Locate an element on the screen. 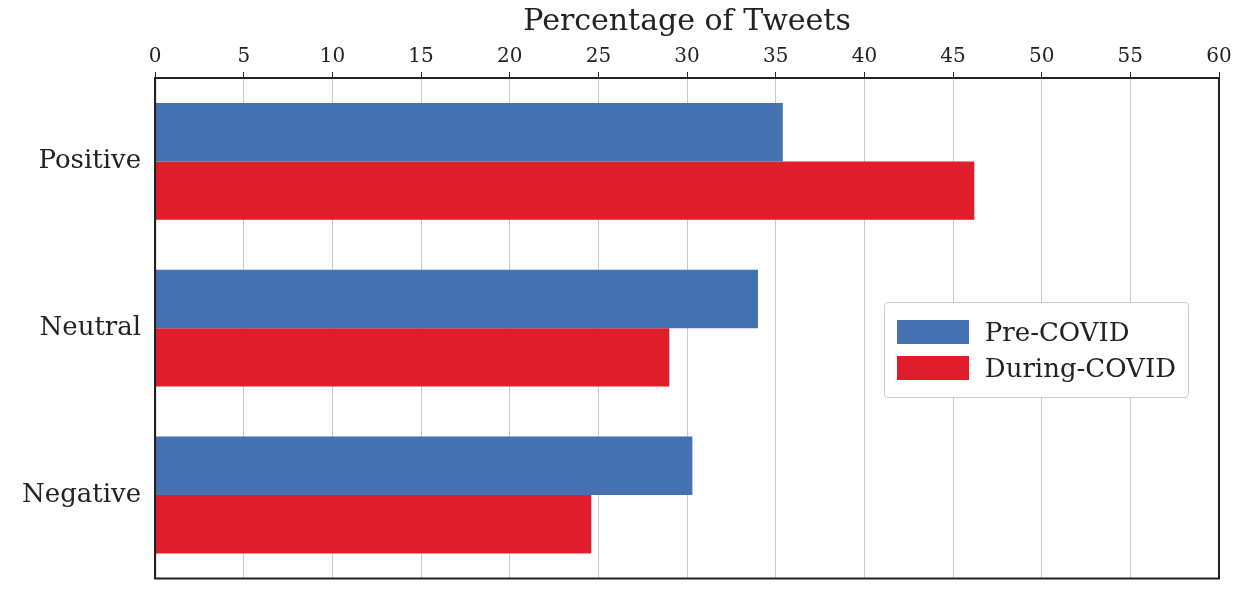  legend-label: Pre-COVID is located at coordinates (1057, 332).